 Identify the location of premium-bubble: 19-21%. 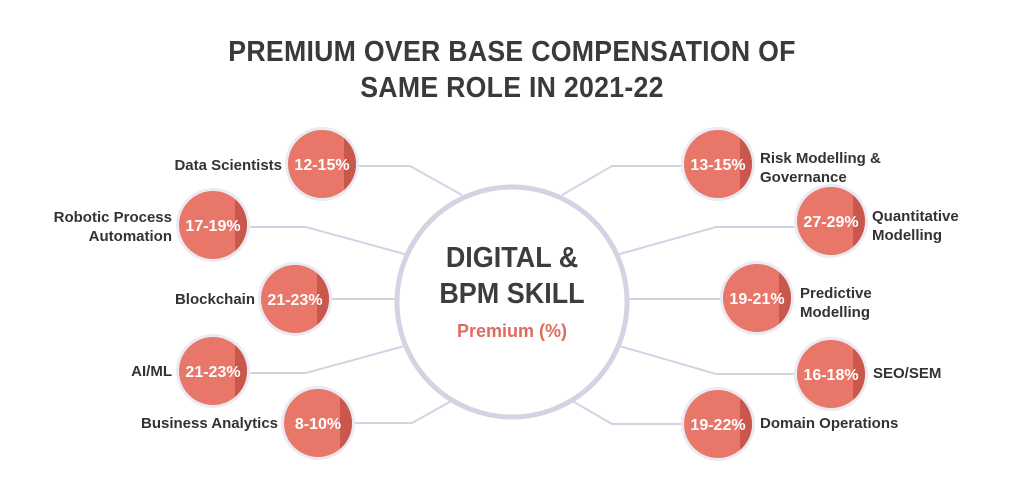
(757, 298).